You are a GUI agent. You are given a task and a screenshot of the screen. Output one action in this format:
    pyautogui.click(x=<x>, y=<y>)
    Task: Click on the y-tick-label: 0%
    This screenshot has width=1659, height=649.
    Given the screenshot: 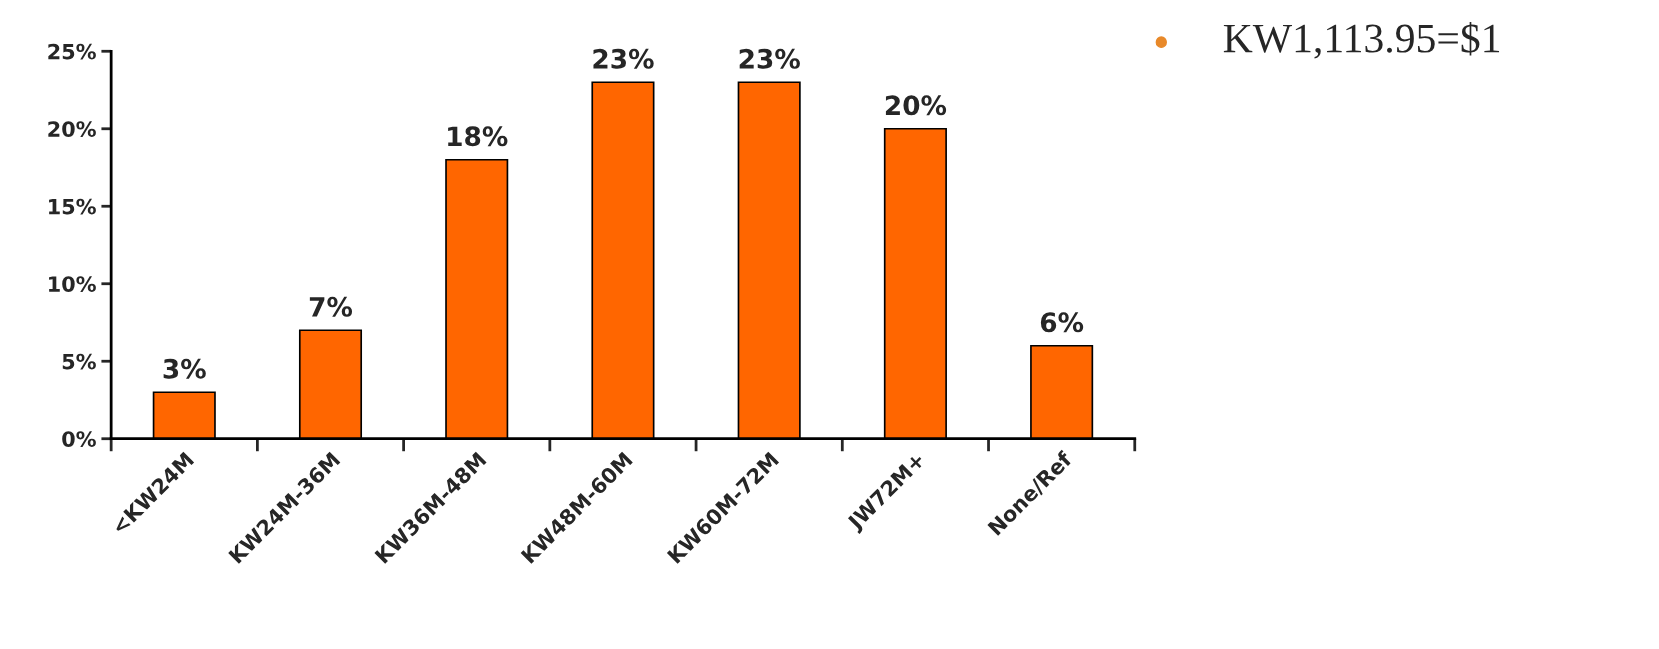 What is the action you would take?
    pyautogui.click(x=79, y=439)
    